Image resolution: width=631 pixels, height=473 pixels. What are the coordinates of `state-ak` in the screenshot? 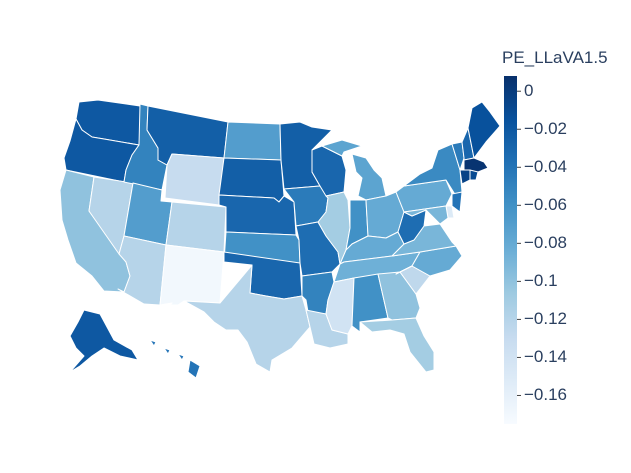 It's located at (104, 341).